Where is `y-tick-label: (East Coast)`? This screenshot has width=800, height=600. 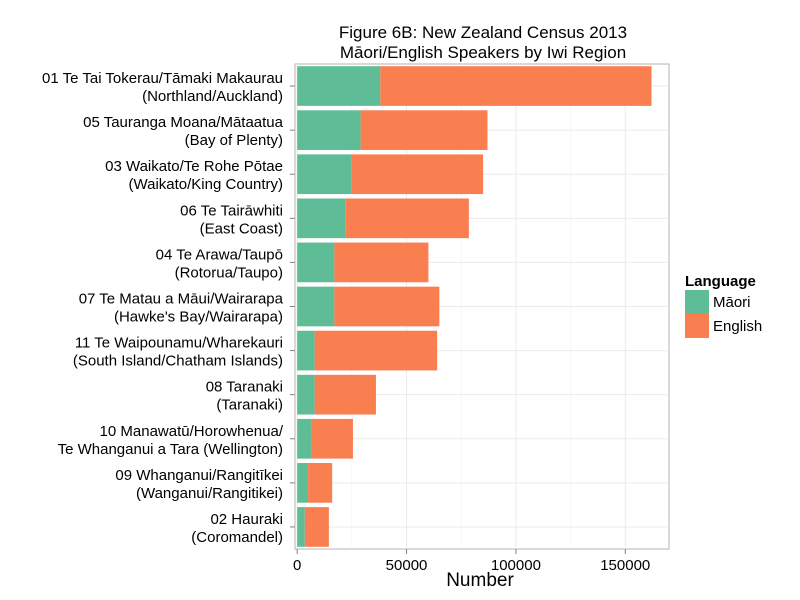 y-tick-label: (East Coast) is located at coordinates (241, 228).